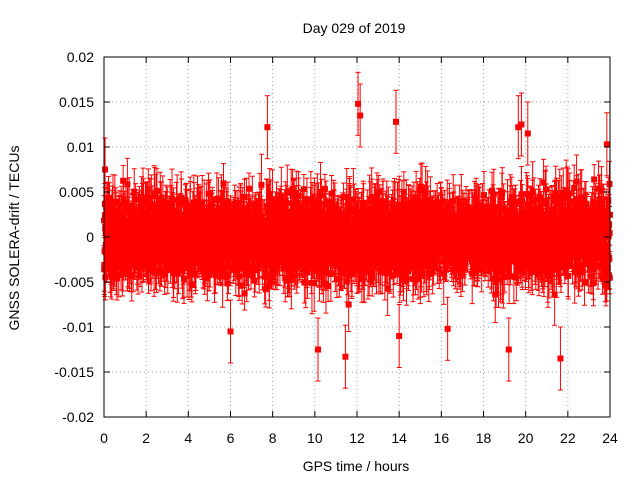 The height and width of the screenshot is (480, 640). I want to click on y-axis-label: GNSS SOLERA-drift / TECUs, so click(14, 238).